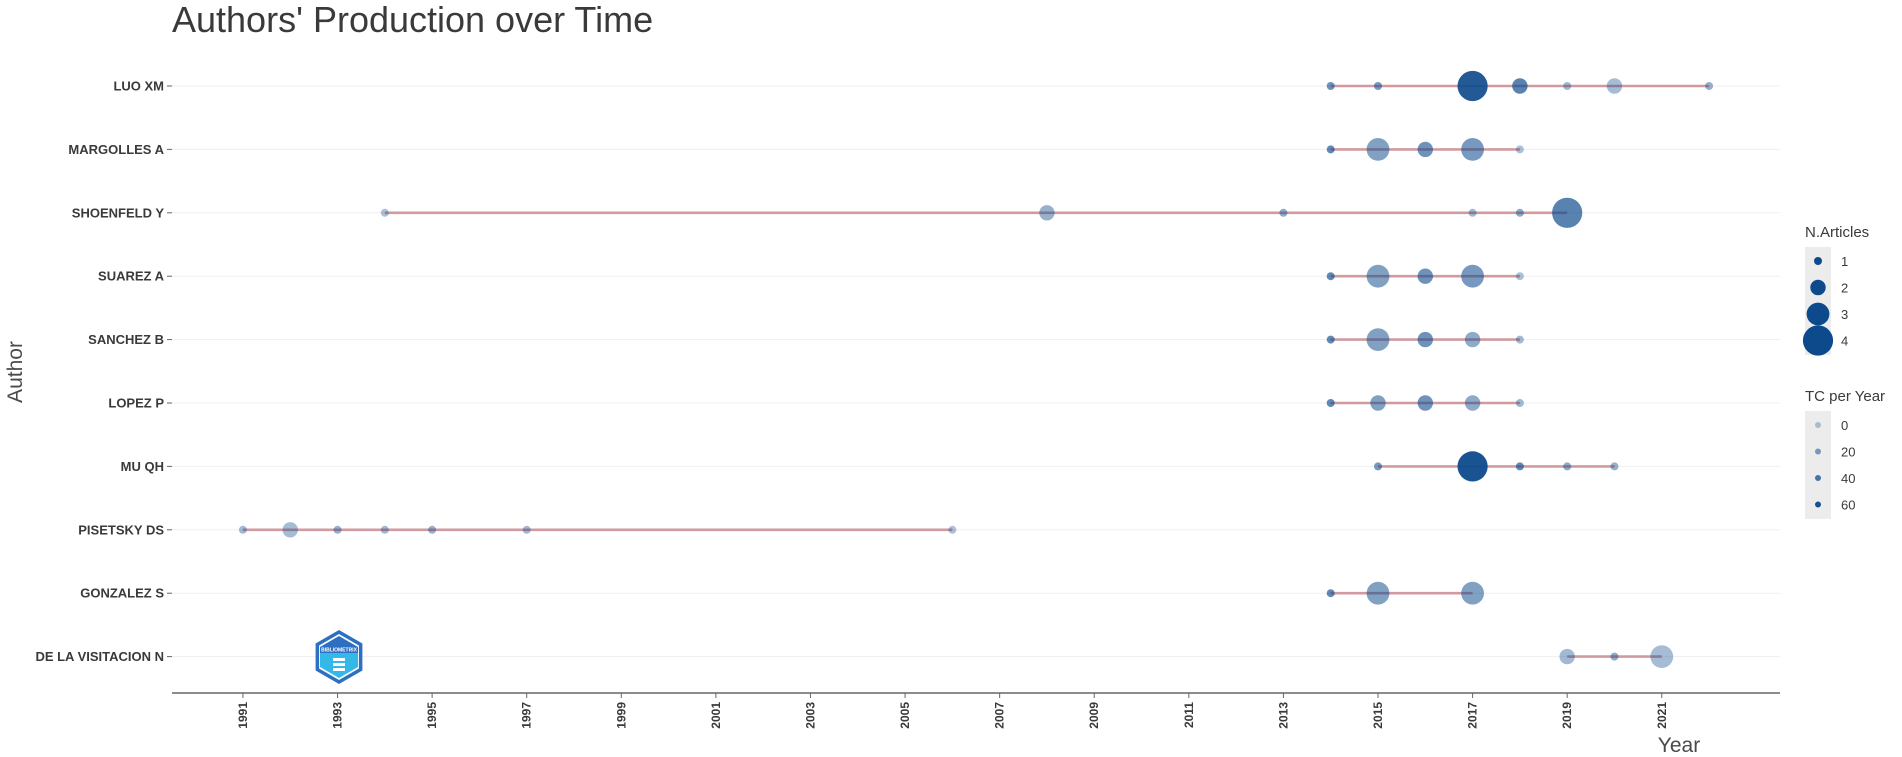 Image resolution: width=1902 pixels, height=757 pixels. Describe the element at coordinates (432, 715) in the screenshot. I see `x-tick-label: 1995` at that location.